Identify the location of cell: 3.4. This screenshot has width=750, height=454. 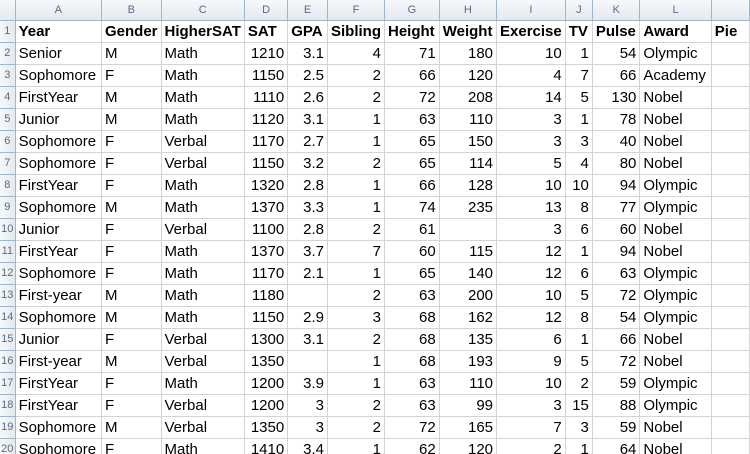
(307, 446).